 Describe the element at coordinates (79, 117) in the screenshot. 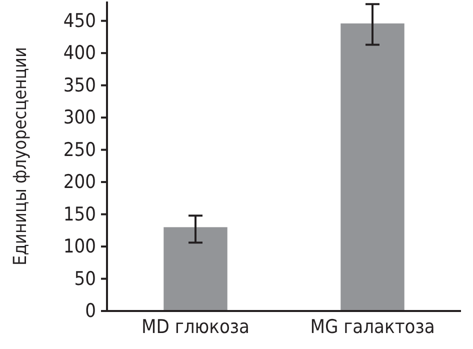

I see `y-tick-label: 300` at that location.